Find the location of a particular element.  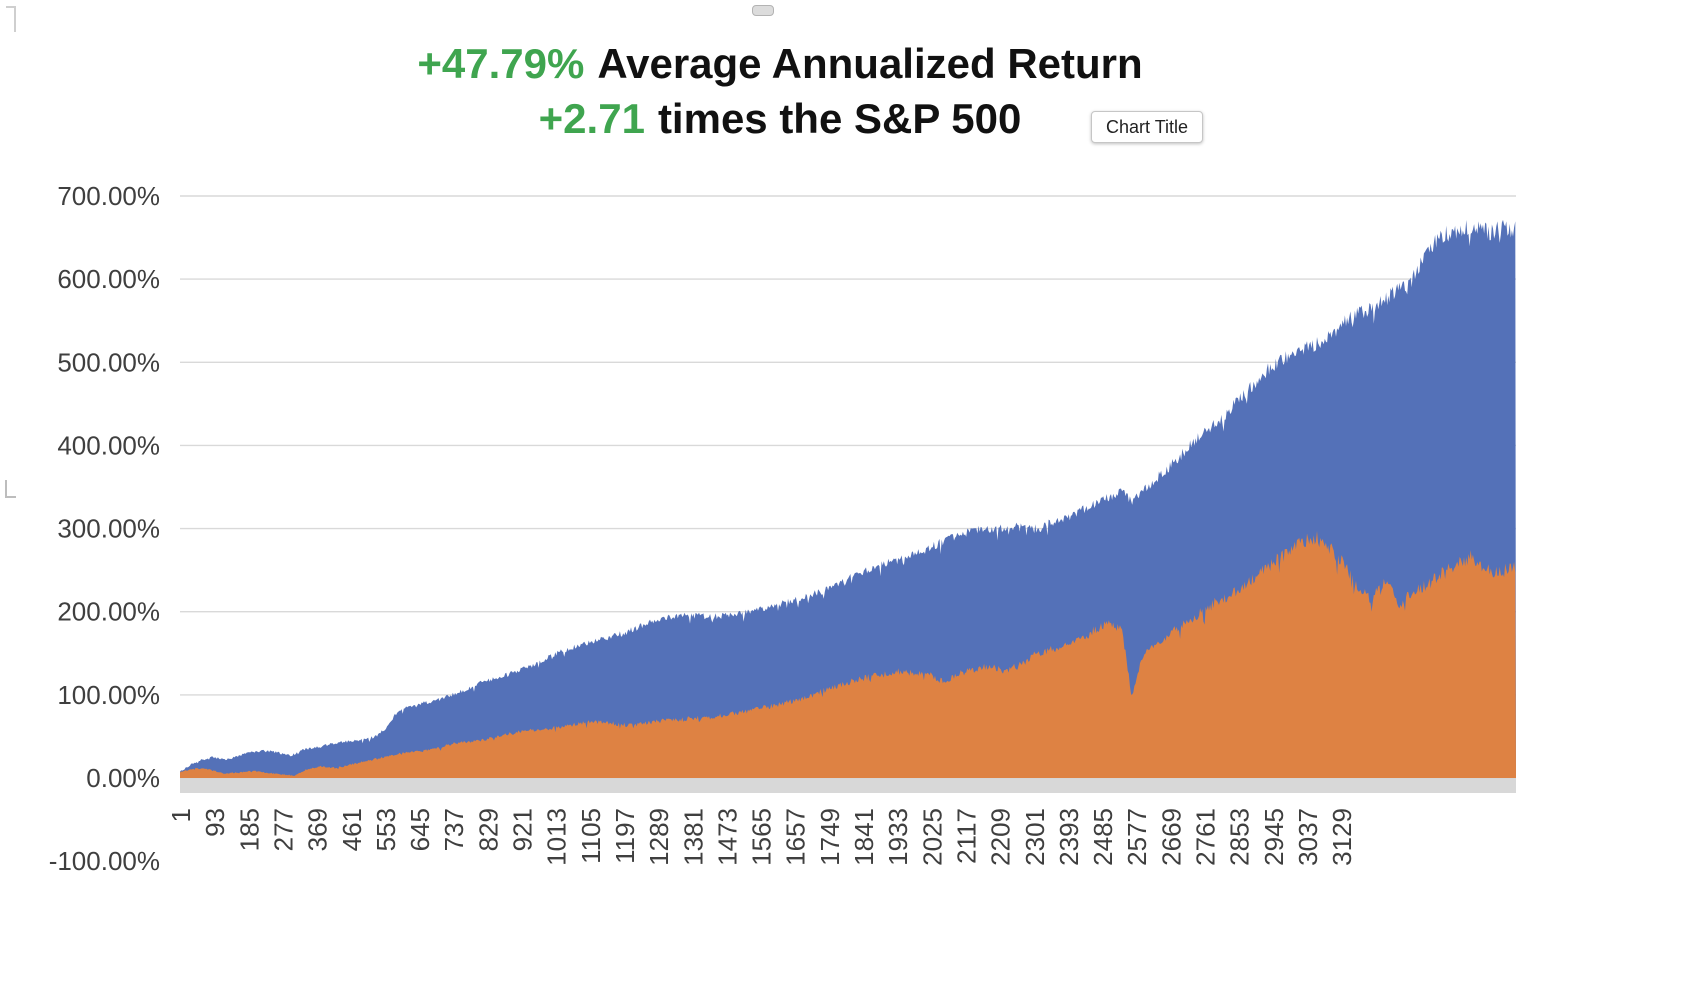

x-axis-label: 2485 is located at coordinates (1103, 837).